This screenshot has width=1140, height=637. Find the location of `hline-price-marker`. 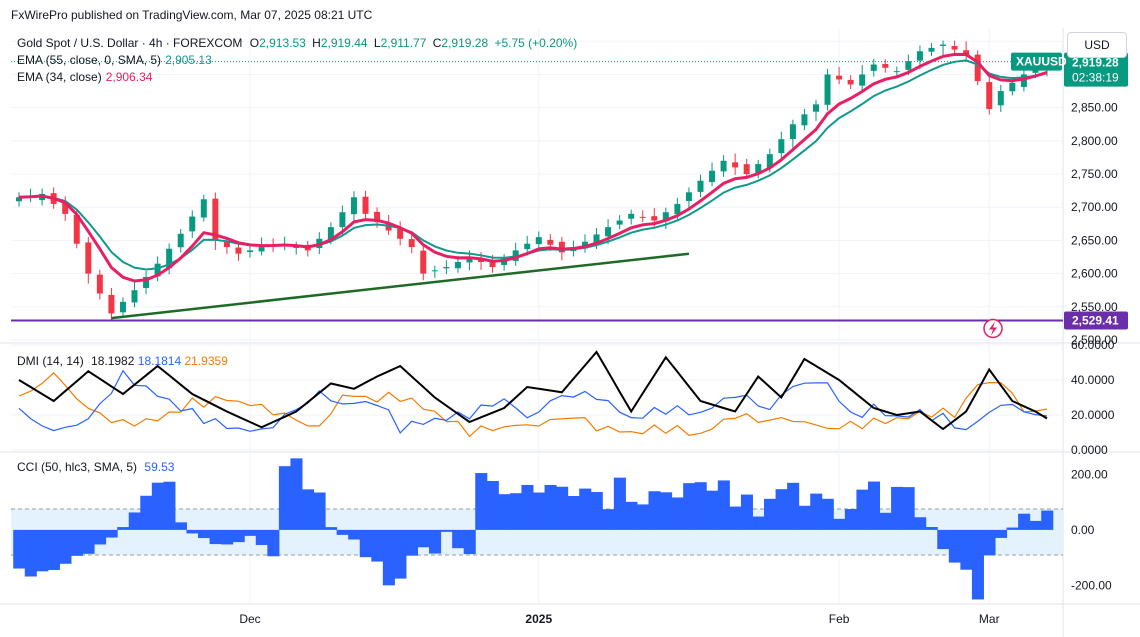

hline-price-marker is located at coordinates (1096, 320).